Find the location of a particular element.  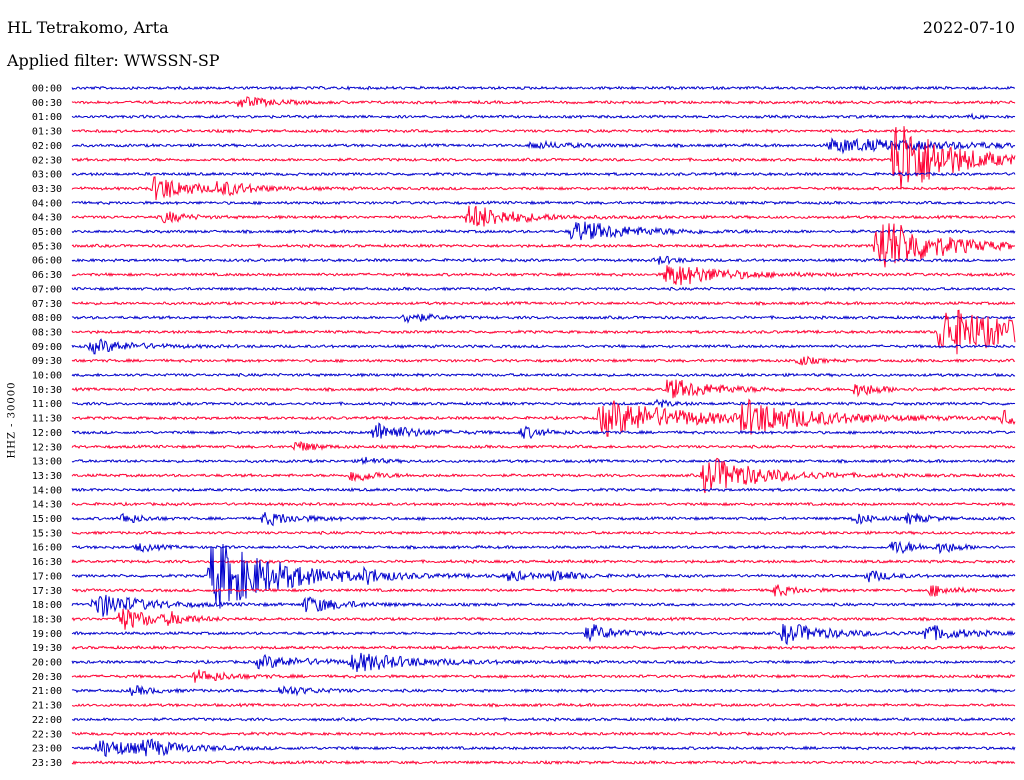

row-time-label: 07:30 is located at coordinates (47, 304).